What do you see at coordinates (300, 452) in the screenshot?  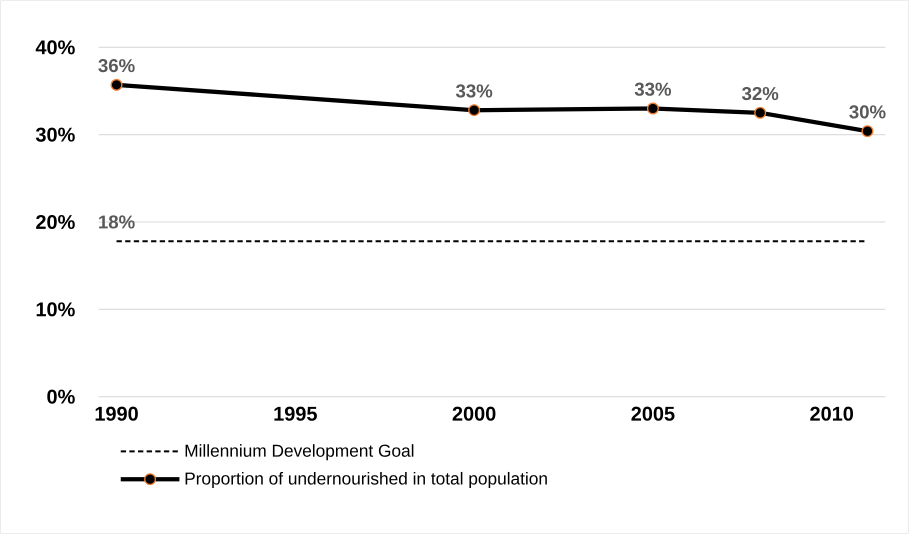 I see `legend-label: Millennium Development Goal` at bounding box center [300, 452].